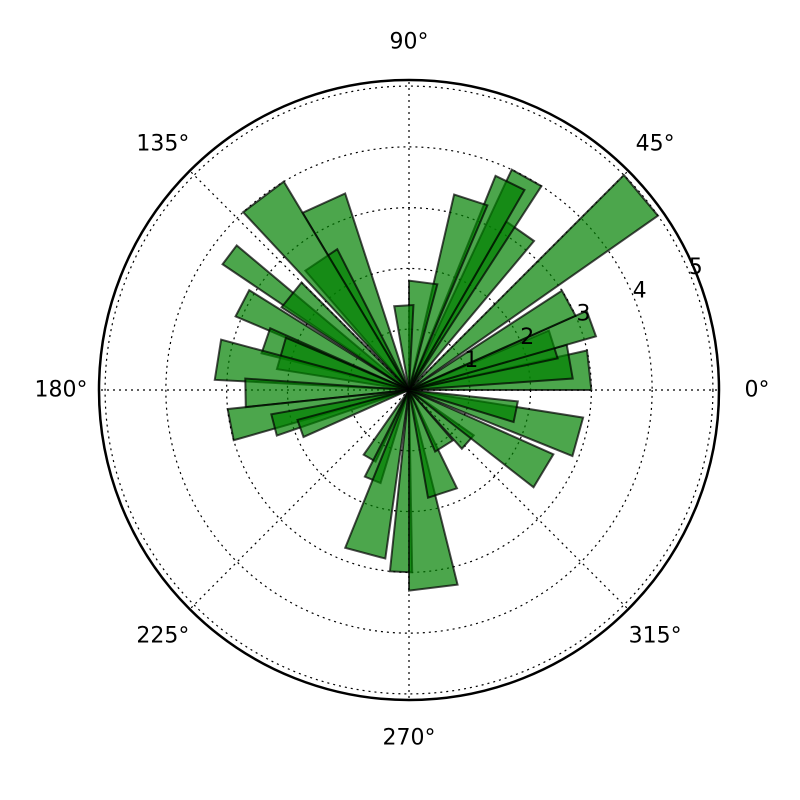  Describe the element at coordinates (409, 42) in the screenshot. I see `angle-tick-label-90: 90°` at that location.